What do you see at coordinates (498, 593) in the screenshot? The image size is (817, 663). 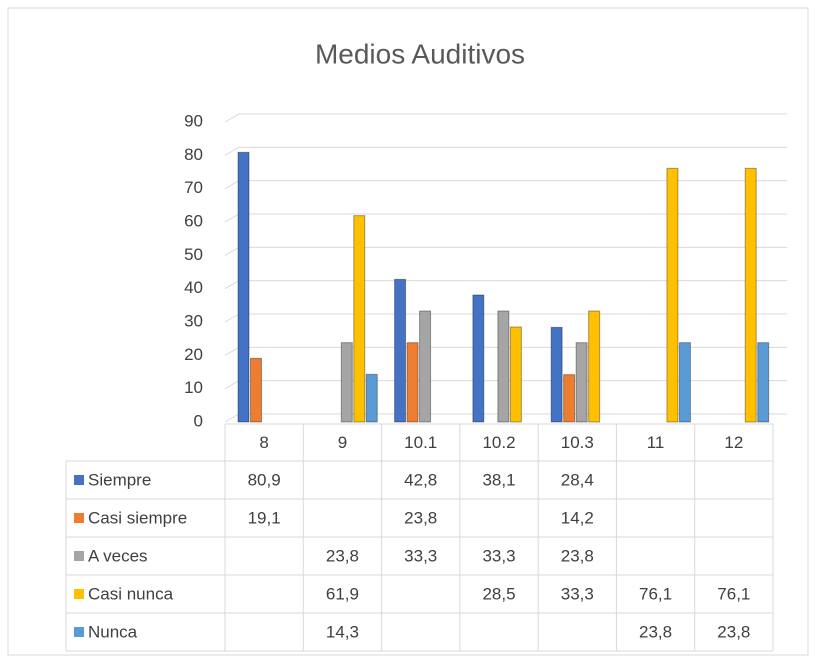 I see `table-cell: 28,5` at bounding box center [498, 593].